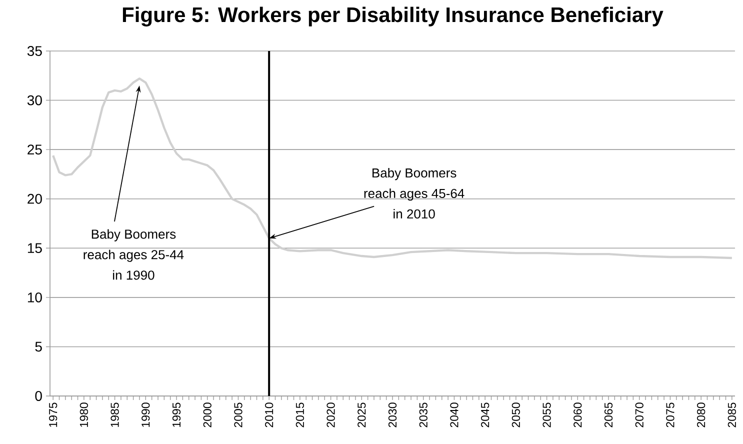  What do you see at coordinates (578, 415) in the screenshot?
I see `x-tick-label: 2060` at bounding box center [578, 415].